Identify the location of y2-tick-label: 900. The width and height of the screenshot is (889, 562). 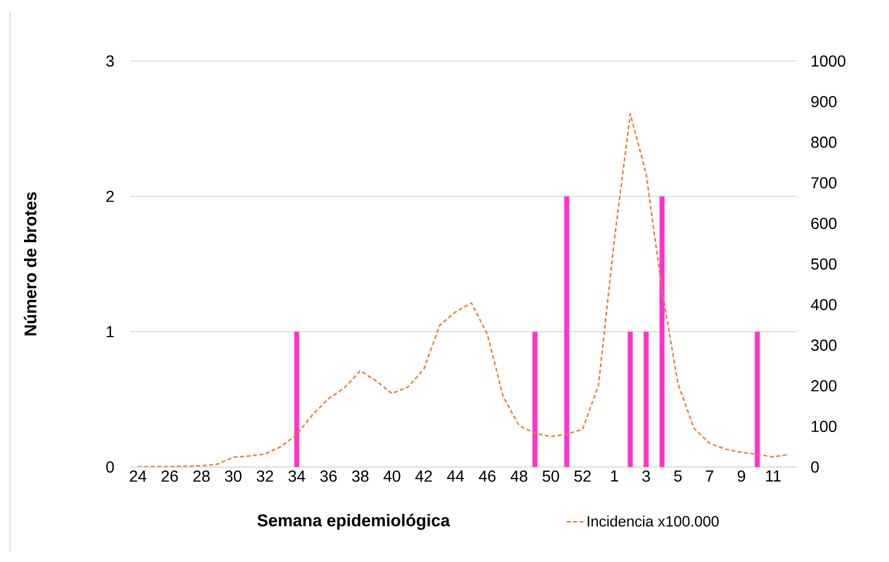
(823, 102).